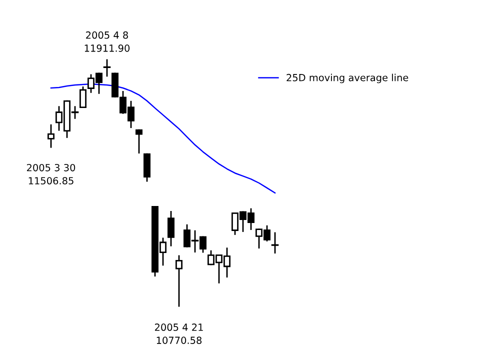 This screenshot has width=499, height=361. Describe the element at coordinates (178, 334) in the screenshot. I see `annotation: 2005 4 21 10770.58` at that location.